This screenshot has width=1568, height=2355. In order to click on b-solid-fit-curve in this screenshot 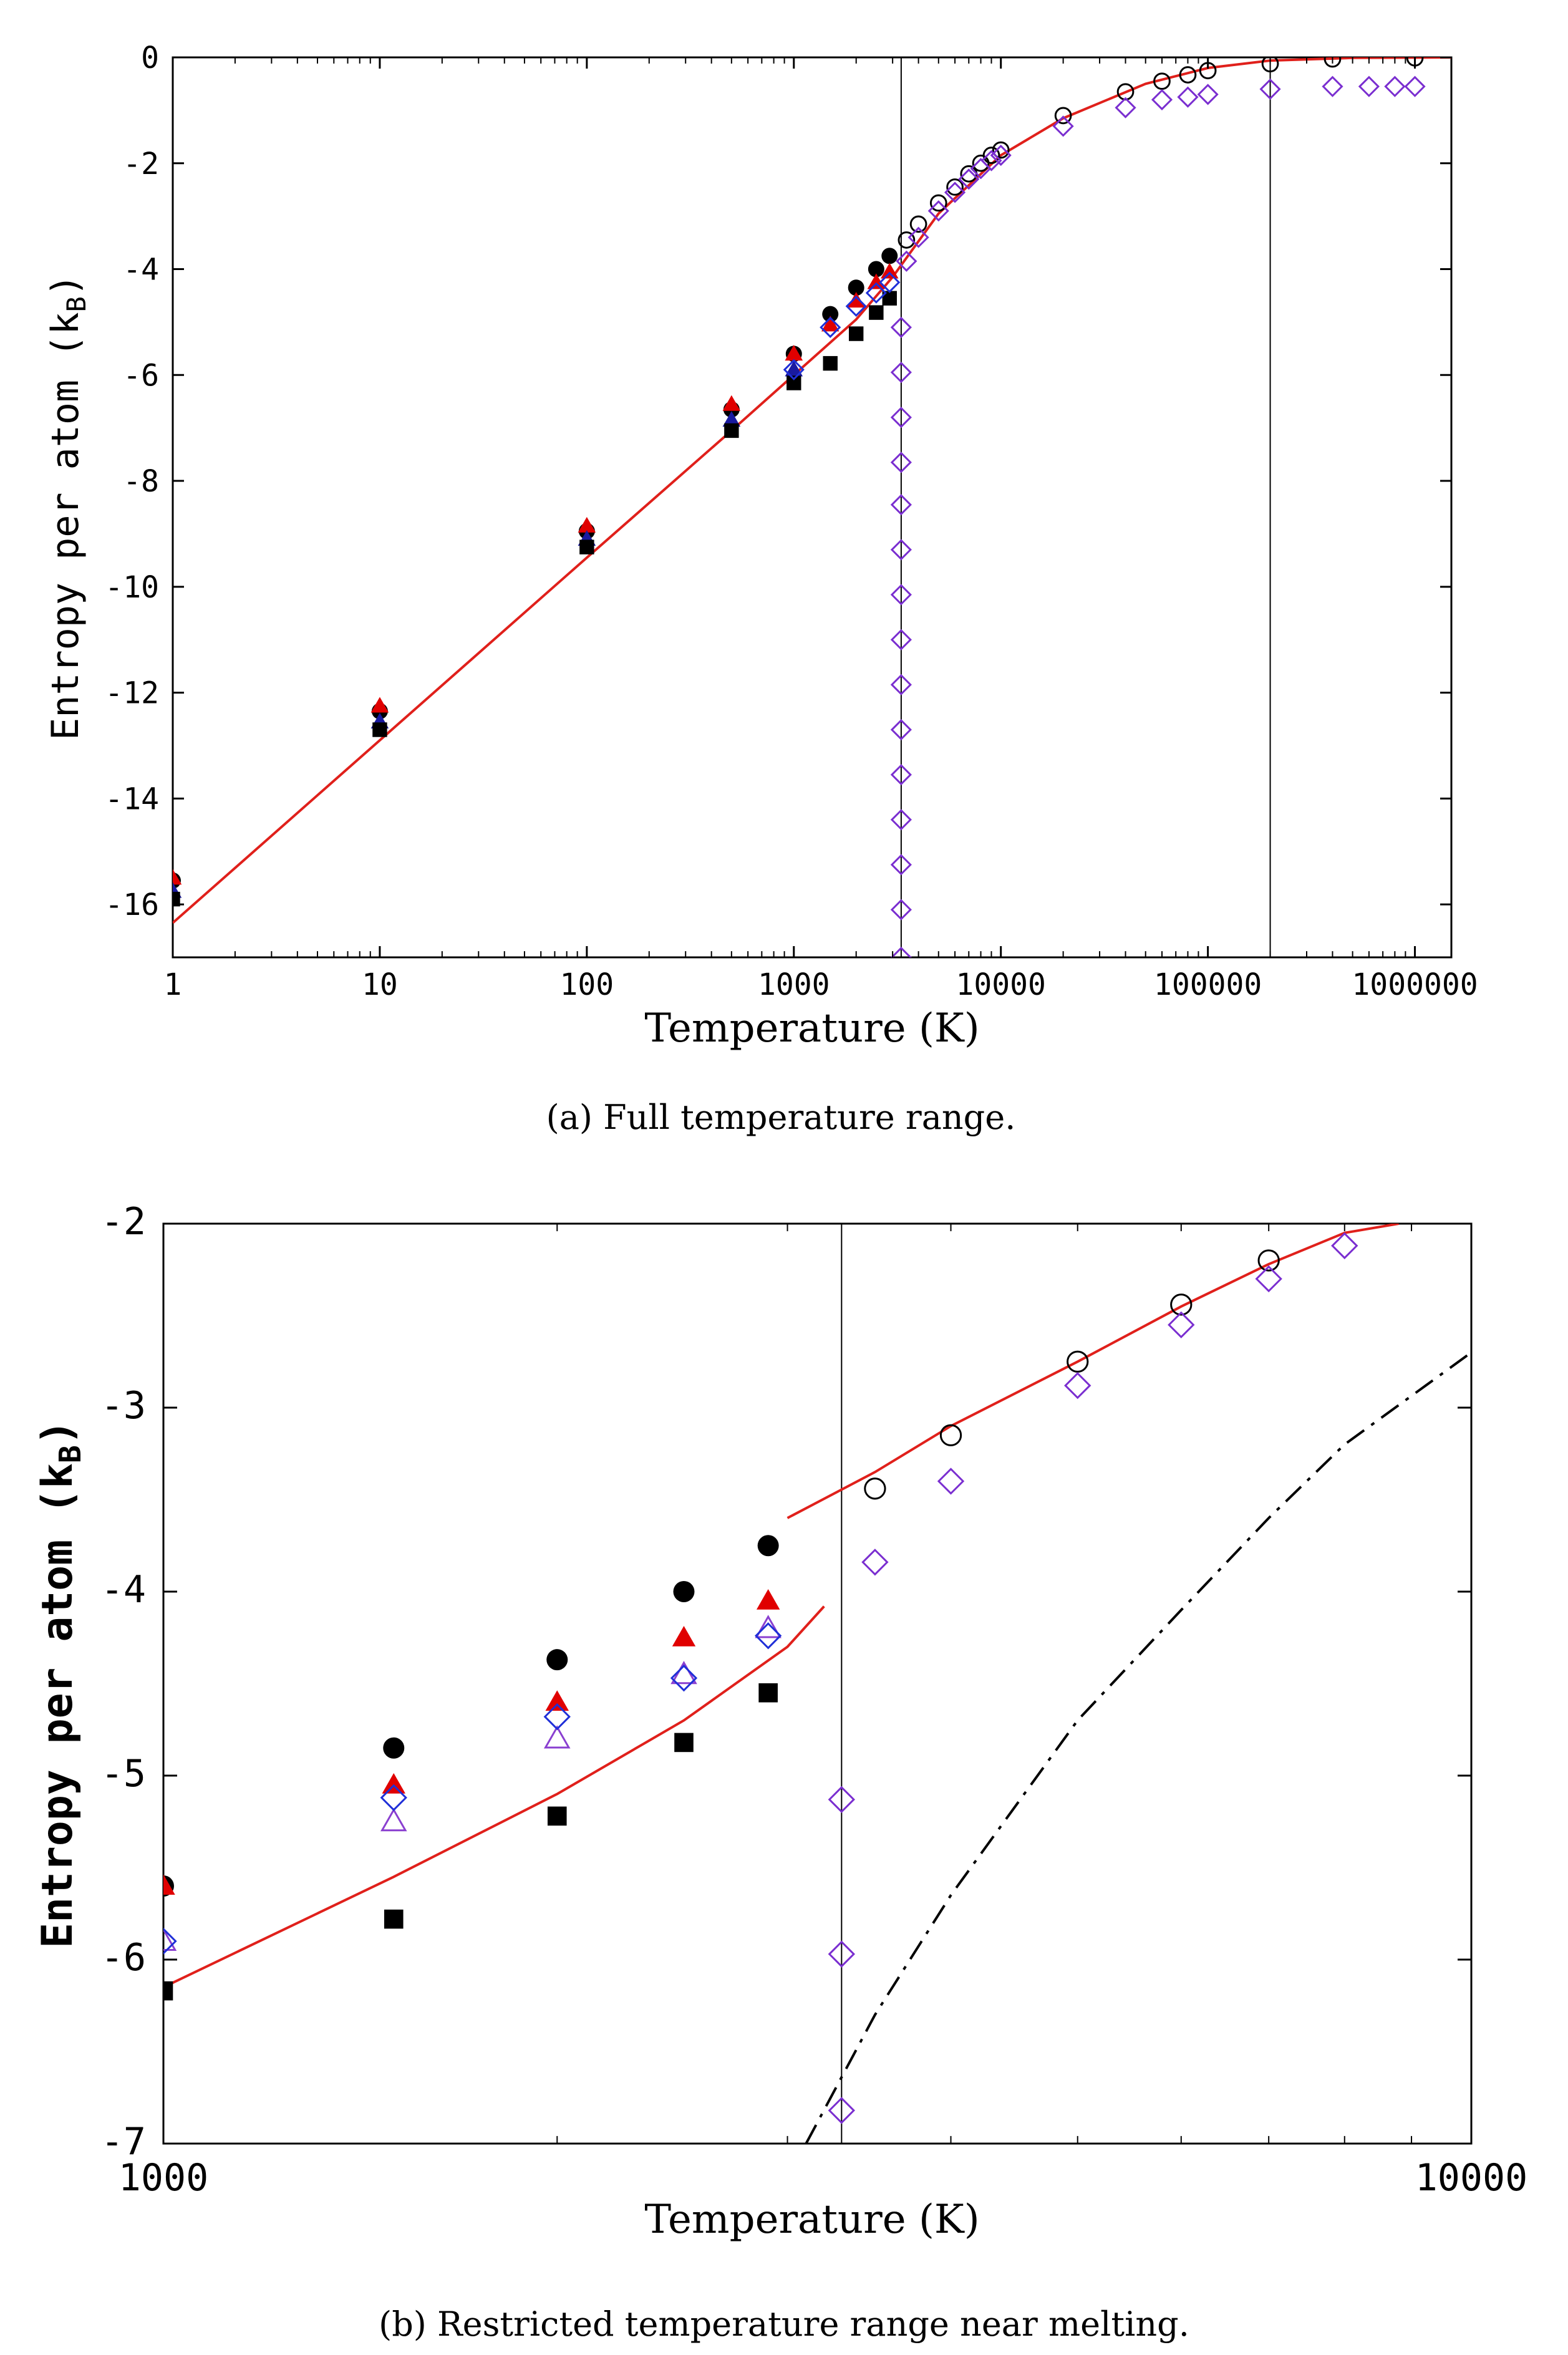, I will do `click(494, 1797)`.